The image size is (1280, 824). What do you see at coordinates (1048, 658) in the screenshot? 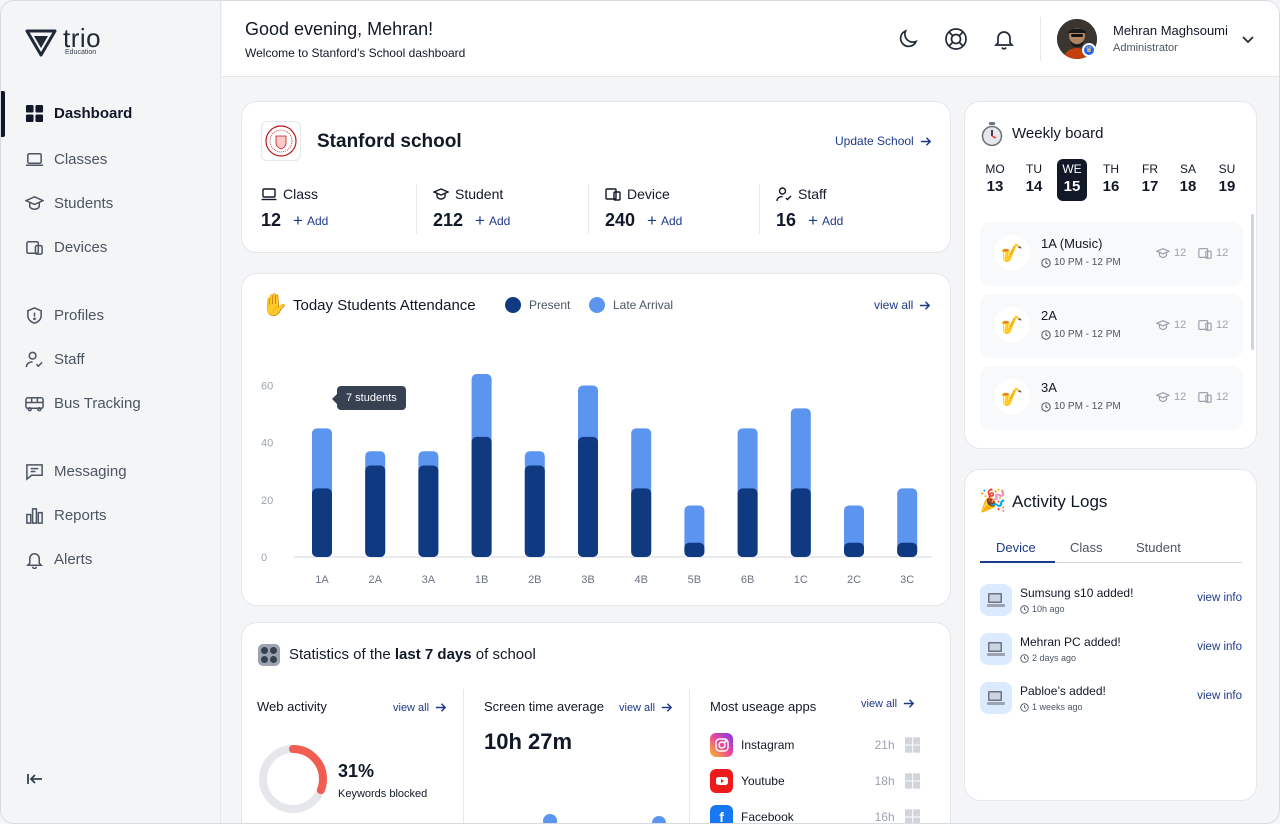
I see `log-time: 2 days ago` at bounding box center [1048, 658].